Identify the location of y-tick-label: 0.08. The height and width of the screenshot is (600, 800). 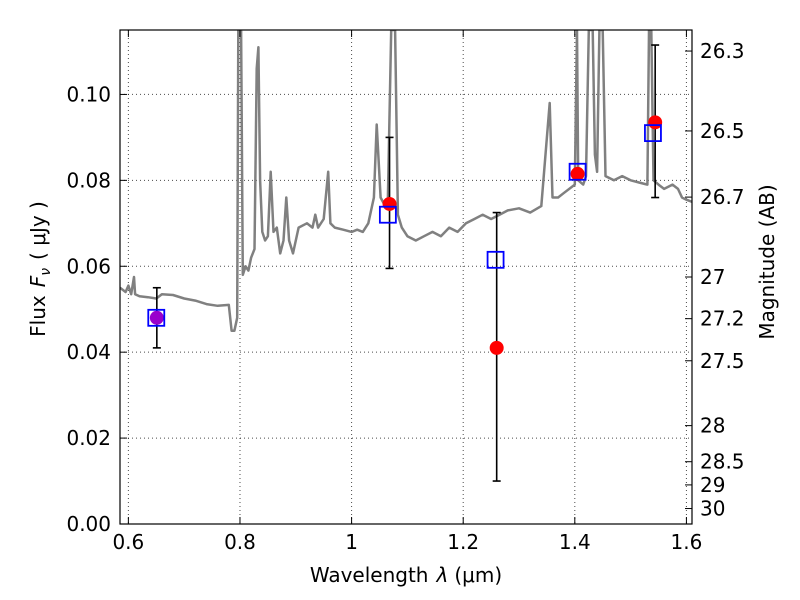
(88, 180).